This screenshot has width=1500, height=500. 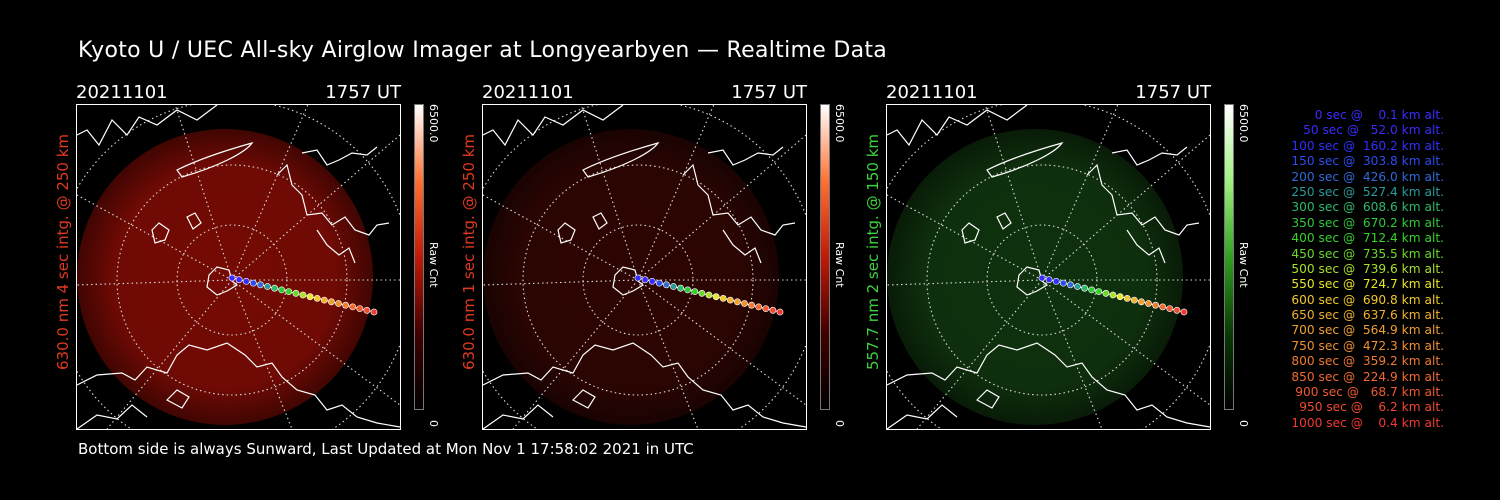 I want to click on panel-ylabel: 557.7 nm 2 sec intg. @ 150 km, so click(x=873, y=251).